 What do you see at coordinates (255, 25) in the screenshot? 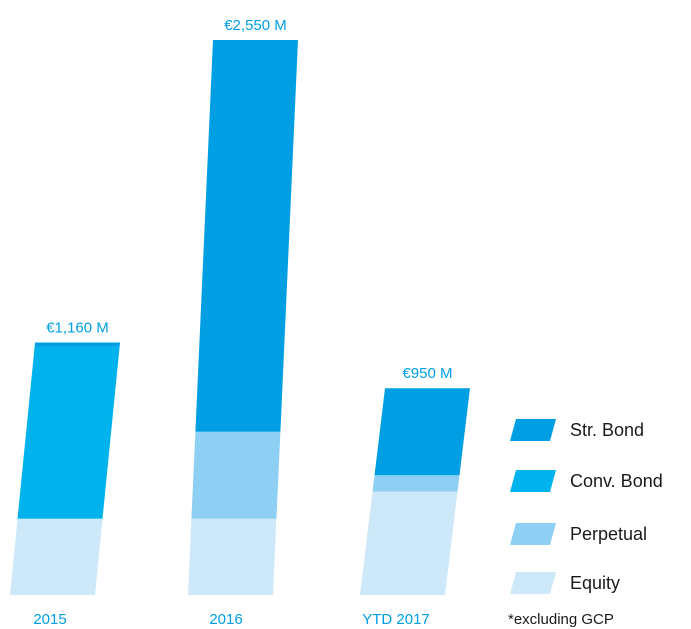
I see `total-label-2016: €2,550 M` at bounding box center [255, 25].